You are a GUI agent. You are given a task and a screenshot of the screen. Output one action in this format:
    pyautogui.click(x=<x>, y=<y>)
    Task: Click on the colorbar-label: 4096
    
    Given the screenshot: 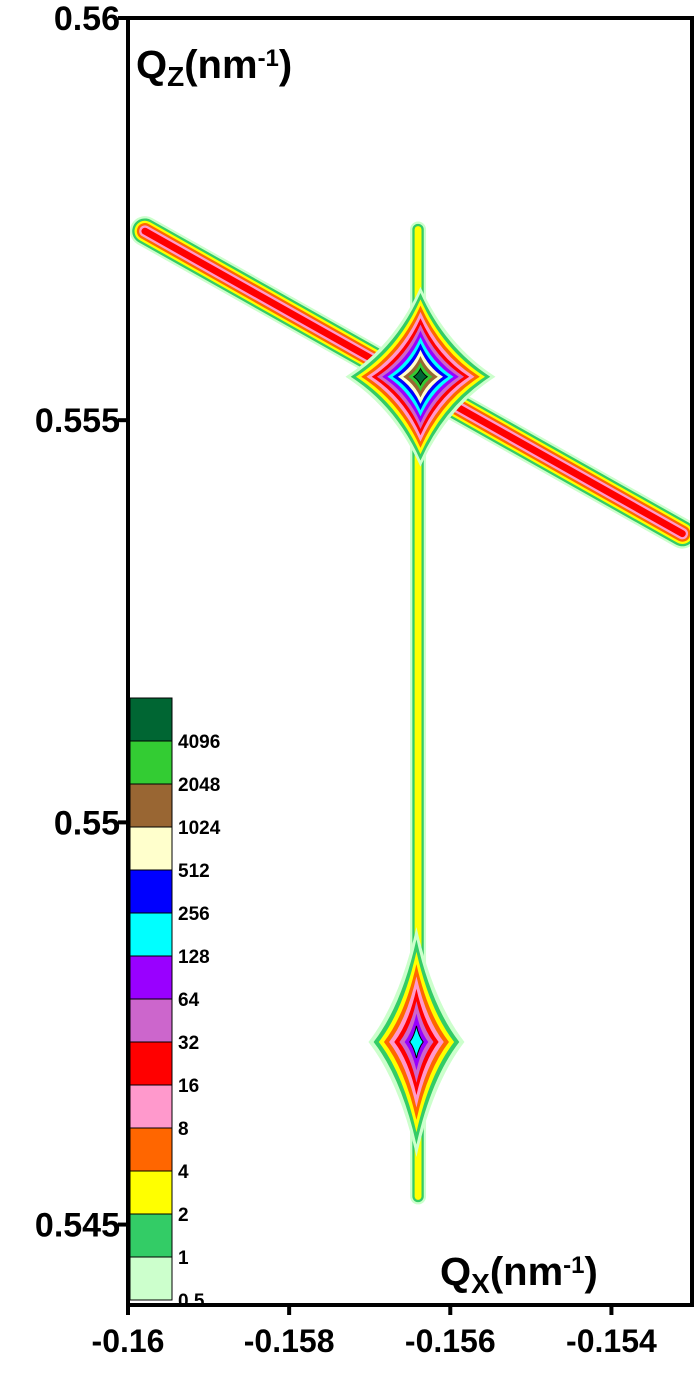 What is the action you would take?
    pyautogui.click(x=199, y=742)
    